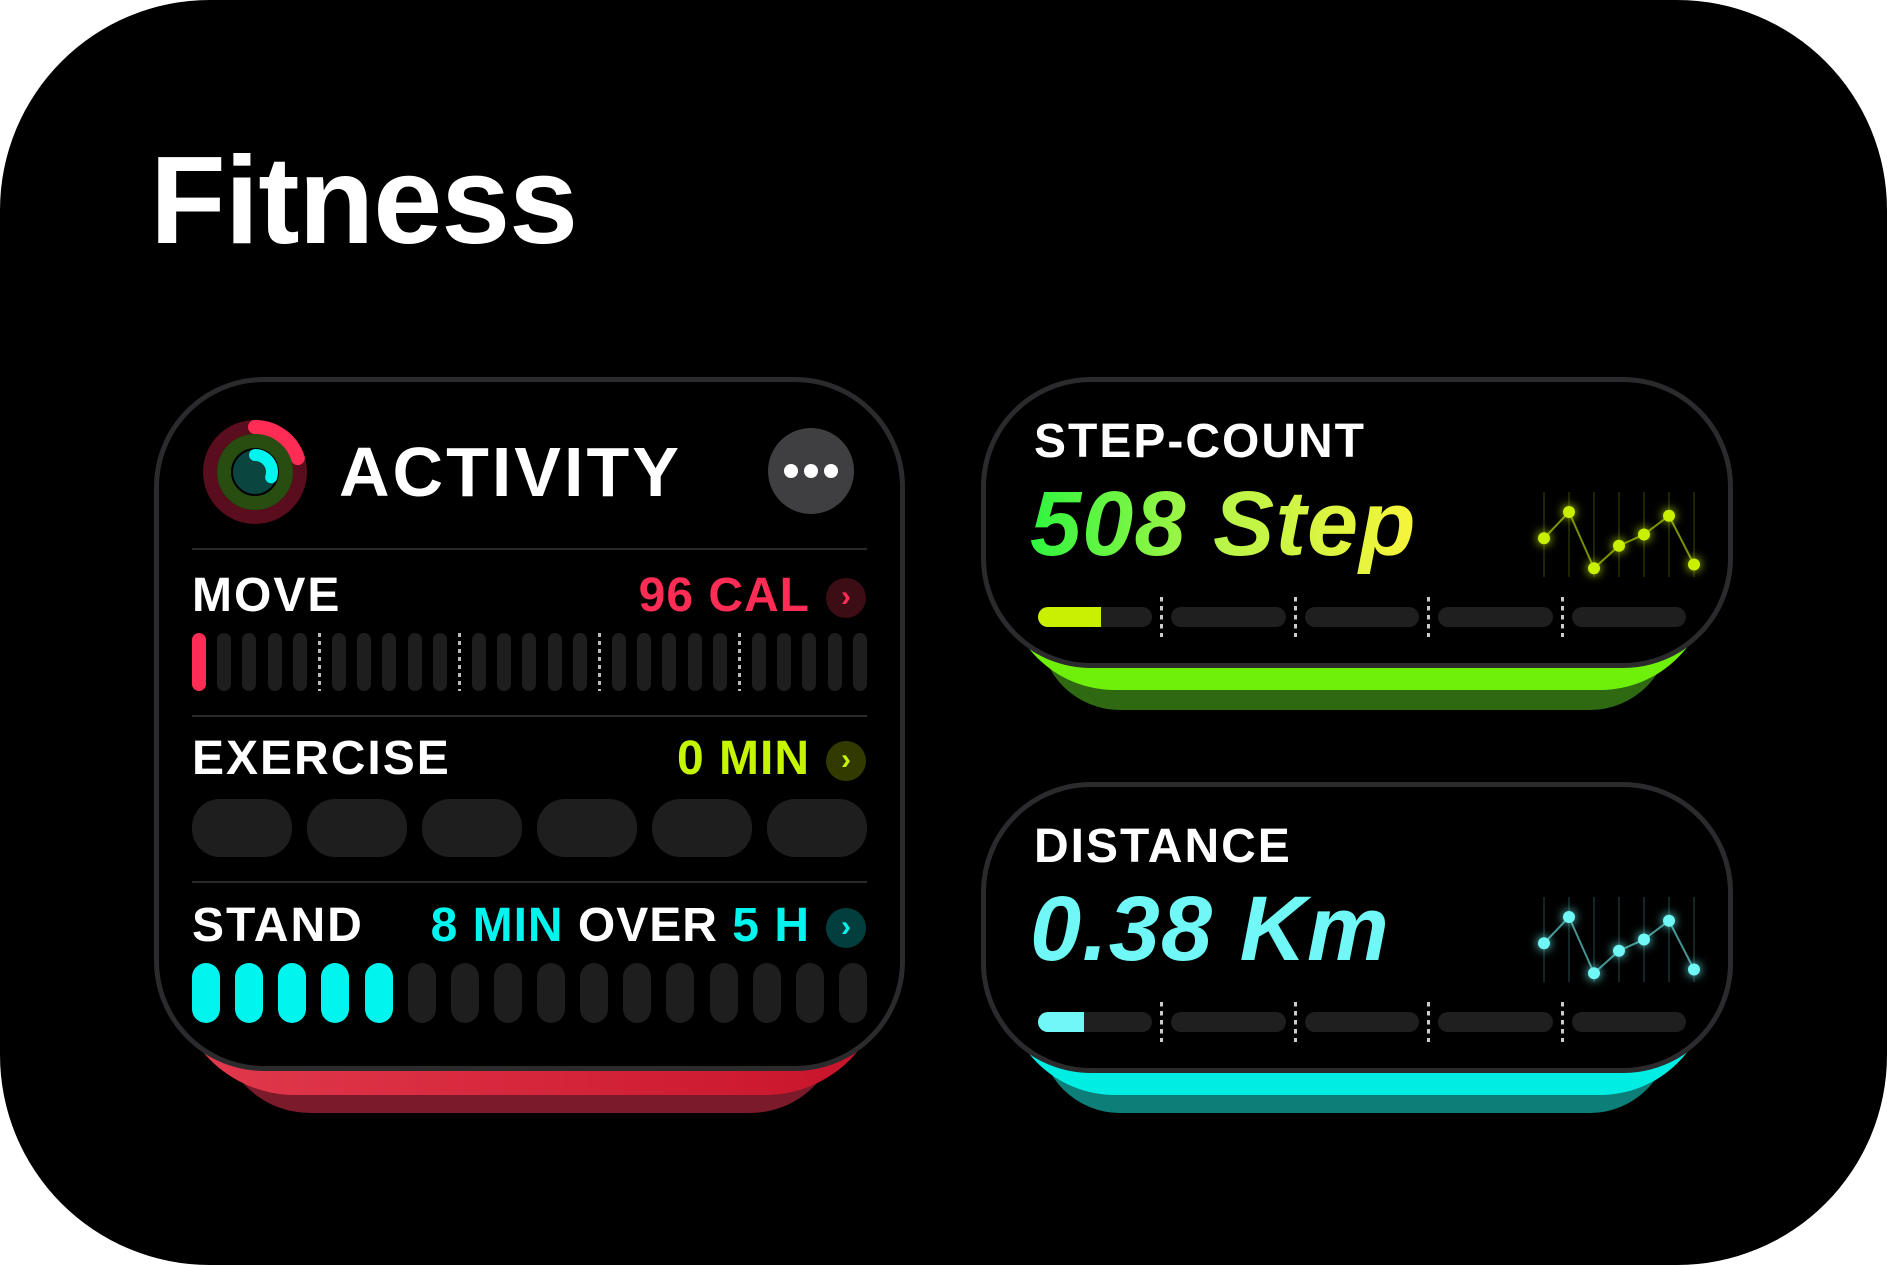 The width and height of the screenshot is (1887, 1265). What do you see at coordinates (529, 828) in the screenshot?
I see `exercise-pills` at bounding box center [529, 828].